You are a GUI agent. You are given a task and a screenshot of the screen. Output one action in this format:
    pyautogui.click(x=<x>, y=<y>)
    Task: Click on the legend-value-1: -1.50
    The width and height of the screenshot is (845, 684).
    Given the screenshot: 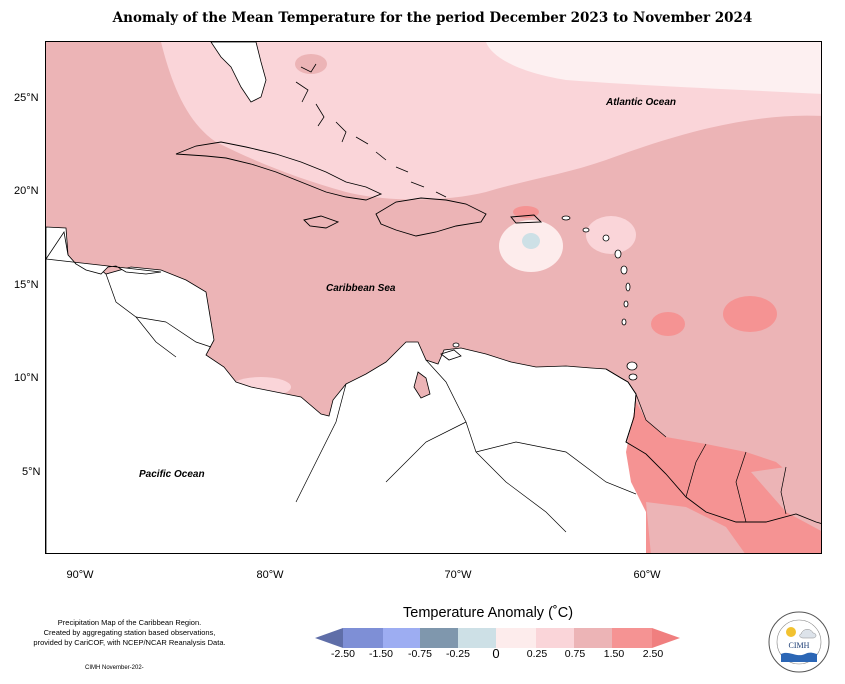 What is the action you would take?
    pyautogui.click(x=381, y=654)
    